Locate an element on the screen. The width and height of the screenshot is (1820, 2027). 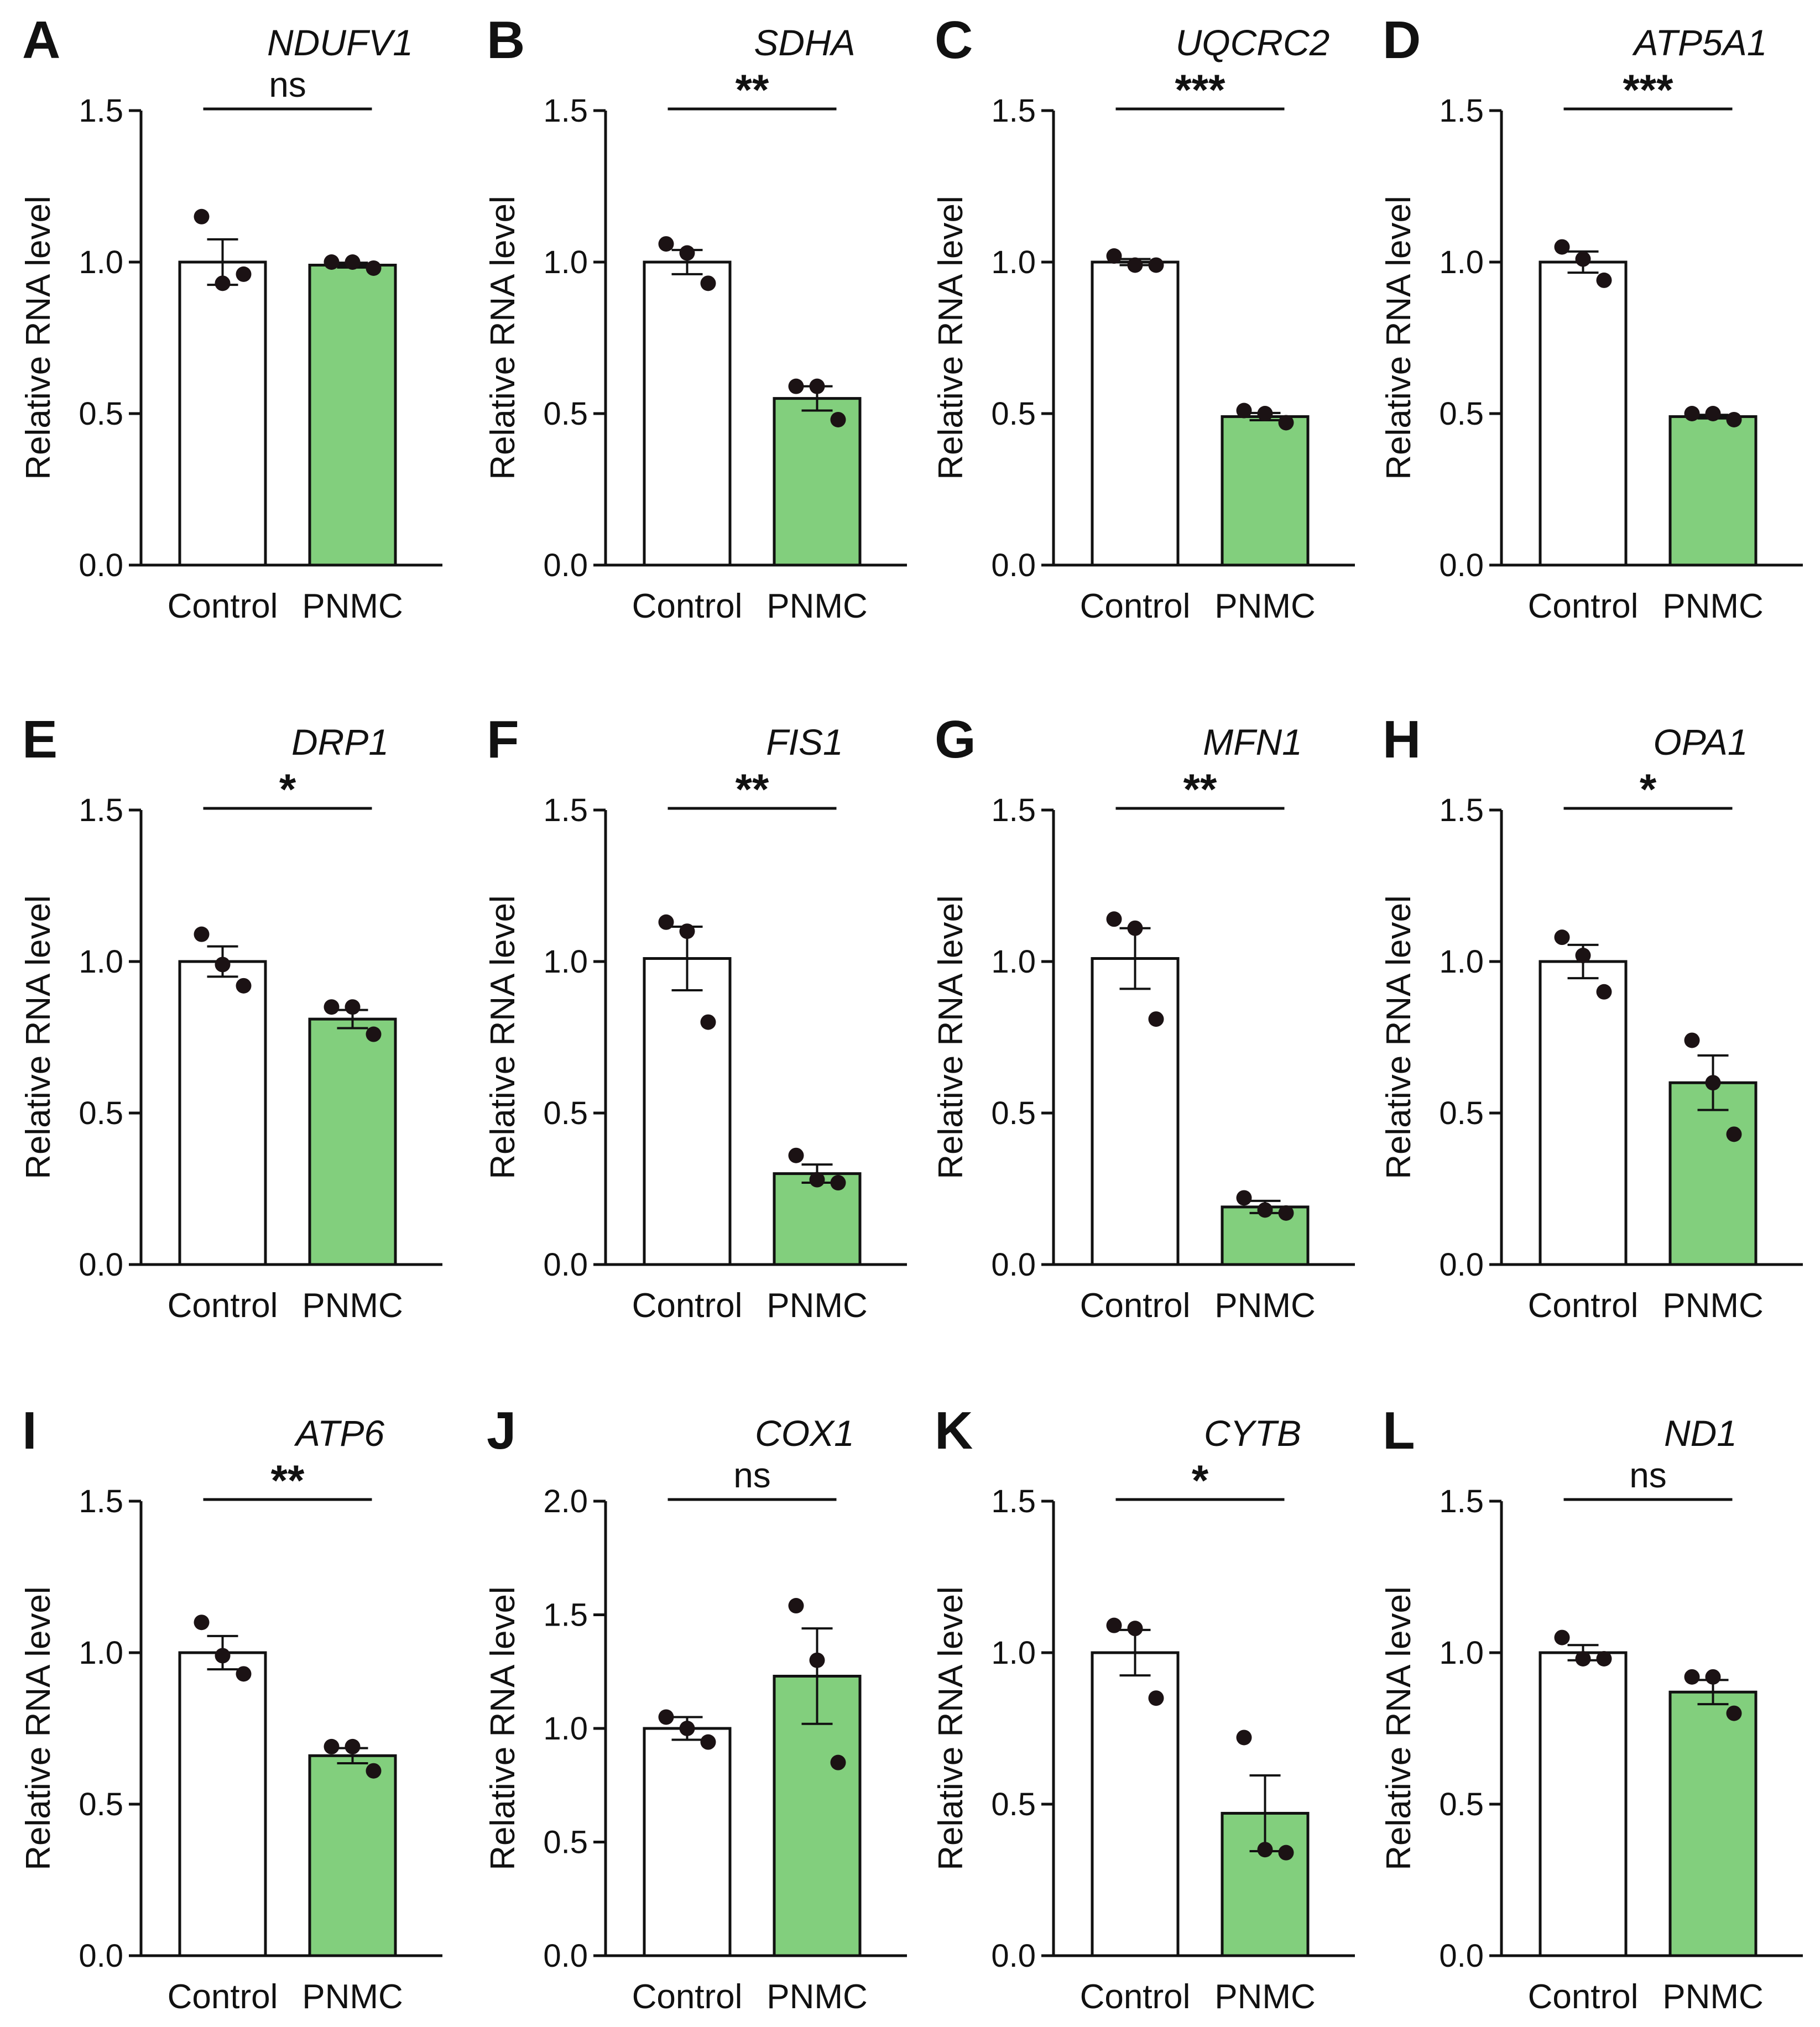
panel-letter: B is located at coordinates (506, 40).